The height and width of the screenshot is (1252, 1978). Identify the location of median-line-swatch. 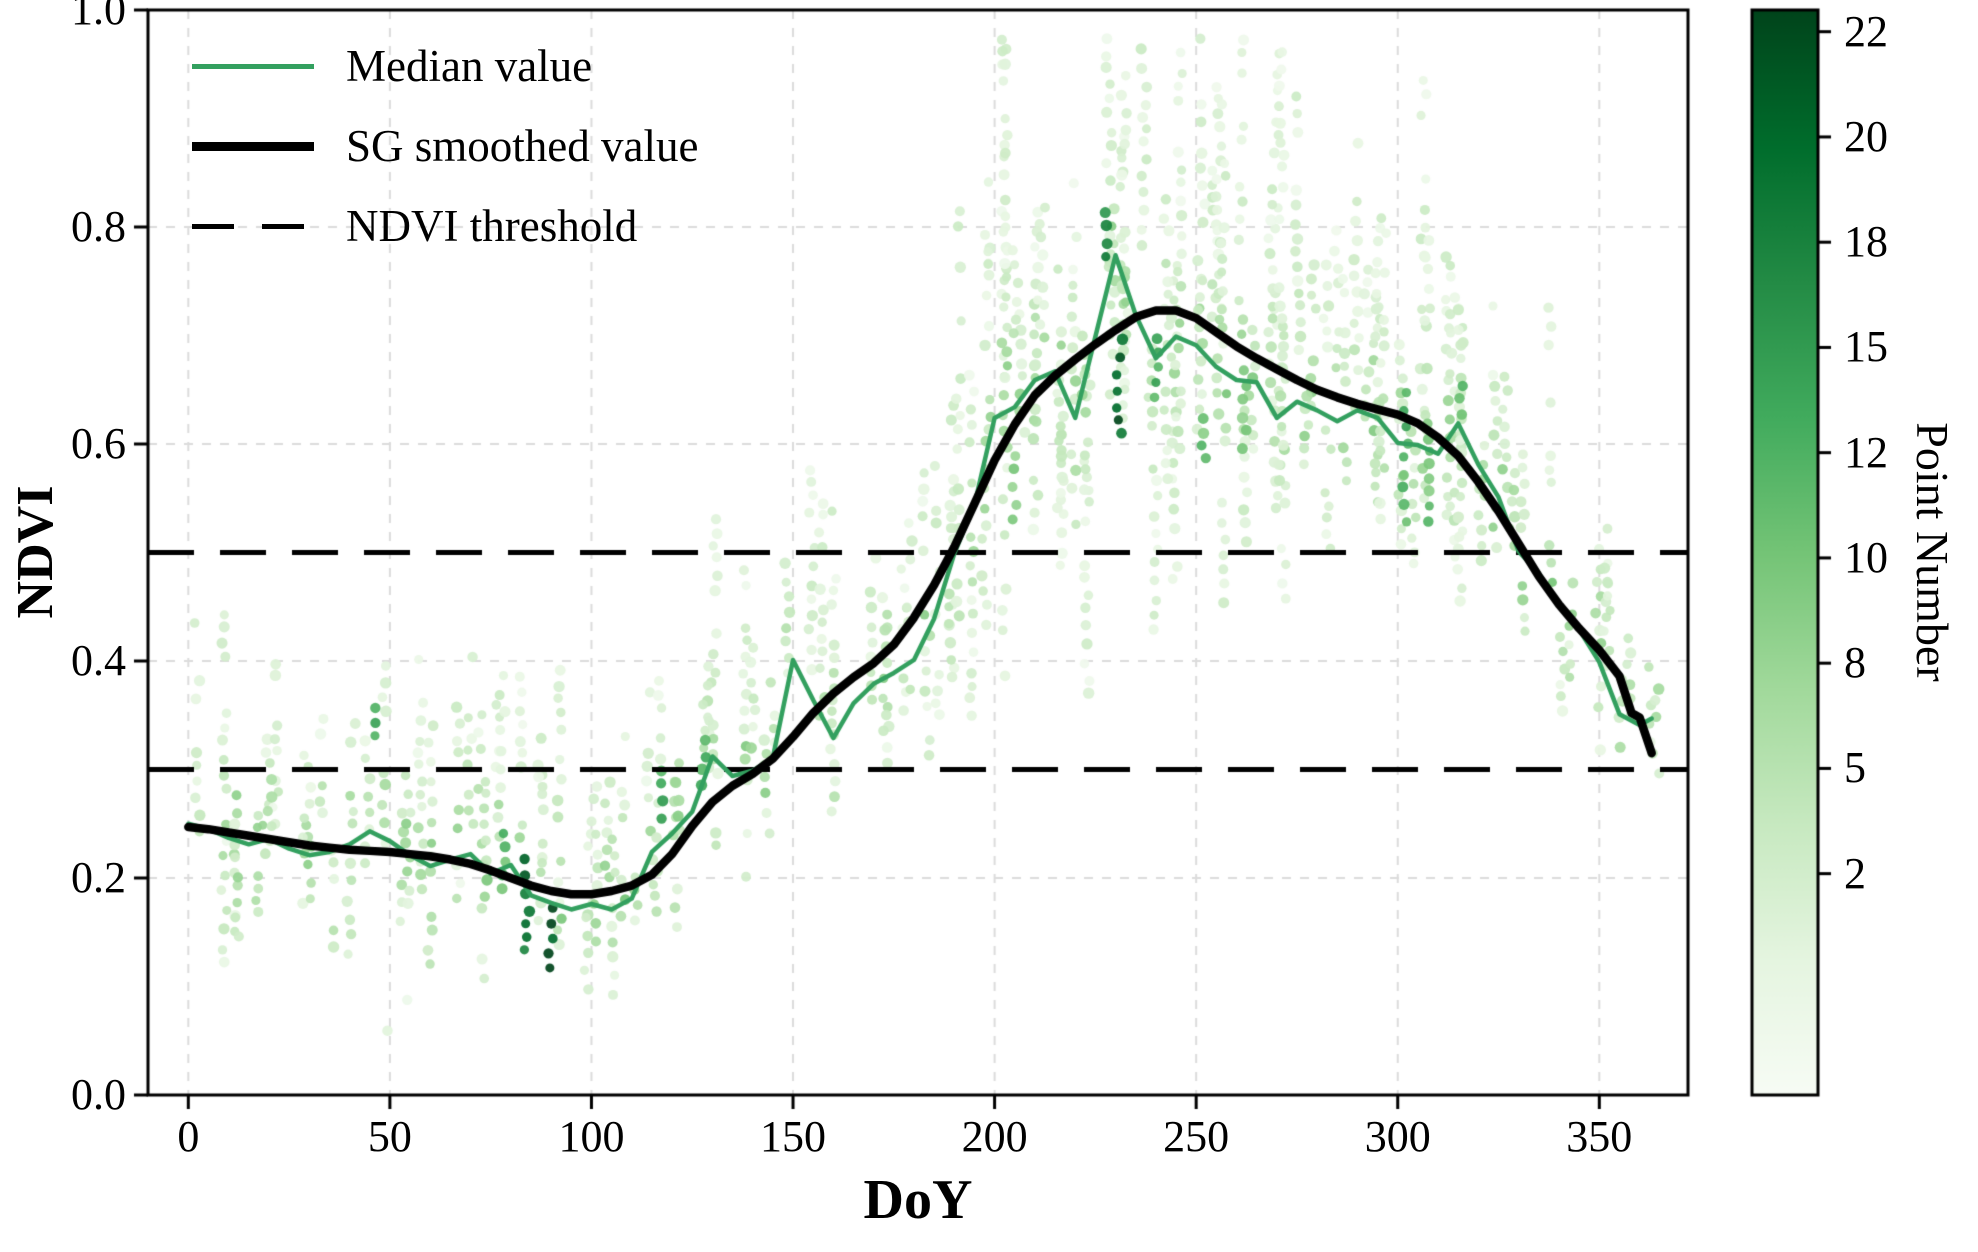
(253, 66).